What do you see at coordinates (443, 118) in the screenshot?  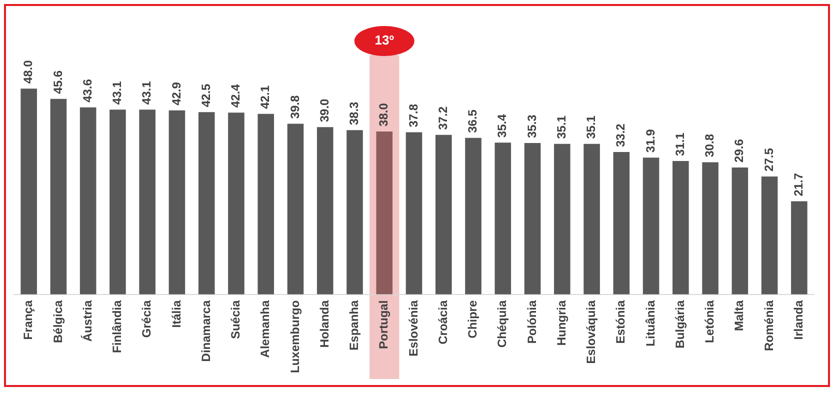 I see `data-label: 37.2` at bounding box center [443, 118].